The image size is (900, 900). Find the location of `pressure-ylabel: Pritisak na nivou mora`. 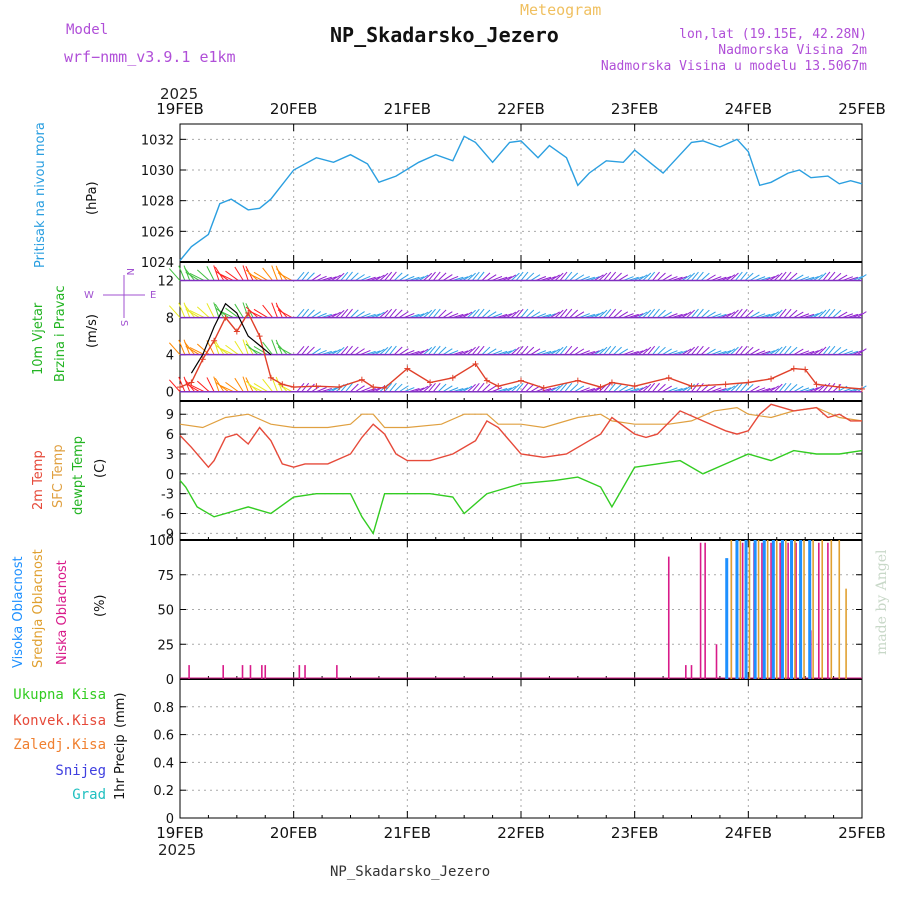

pressure-ylabel: Pritisak na nivou mora is located at coordinates (40, 195).